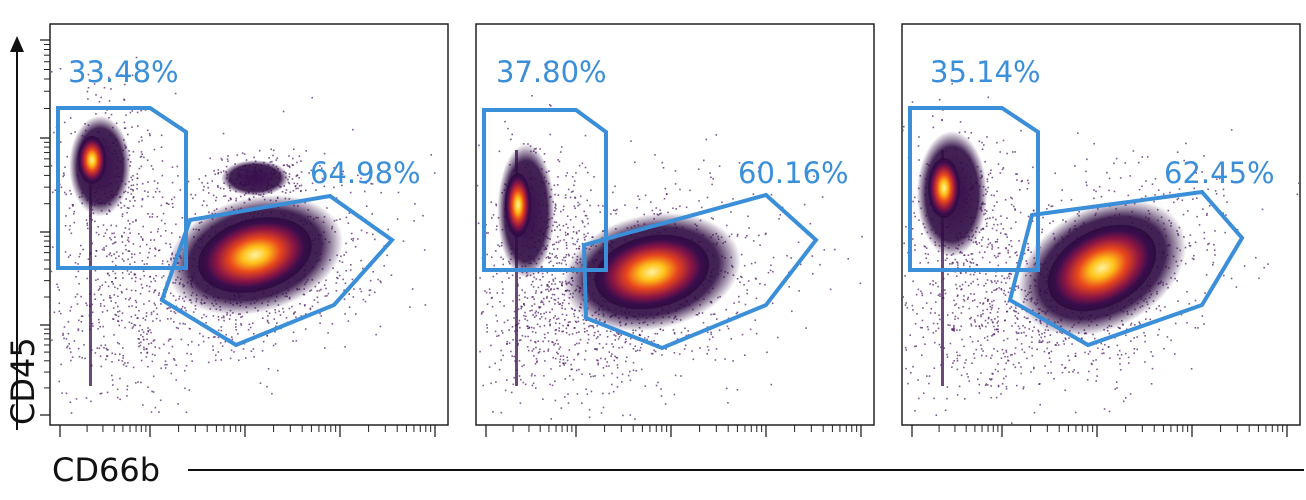 The height and width of the screenshot is (500, 1306). I want to click on x-axis-label: CD66b, so click(106, 470).